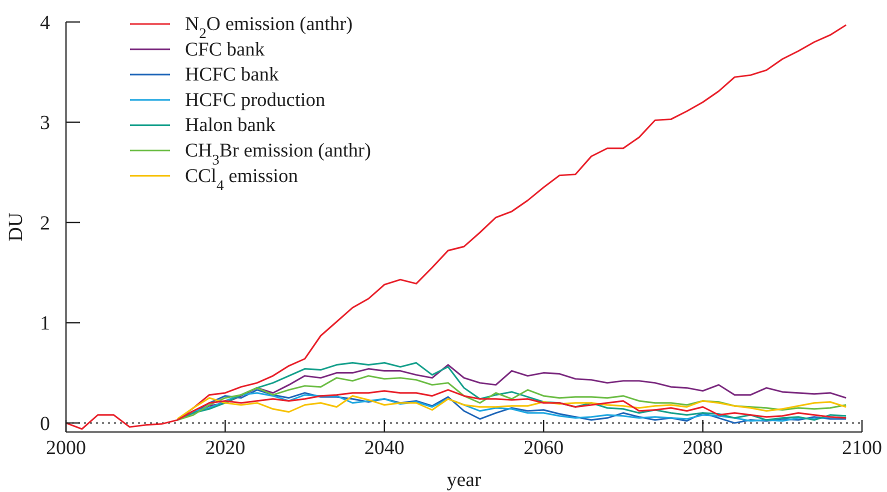  I want to click on y-tick-label: 2, so click(45, 223).